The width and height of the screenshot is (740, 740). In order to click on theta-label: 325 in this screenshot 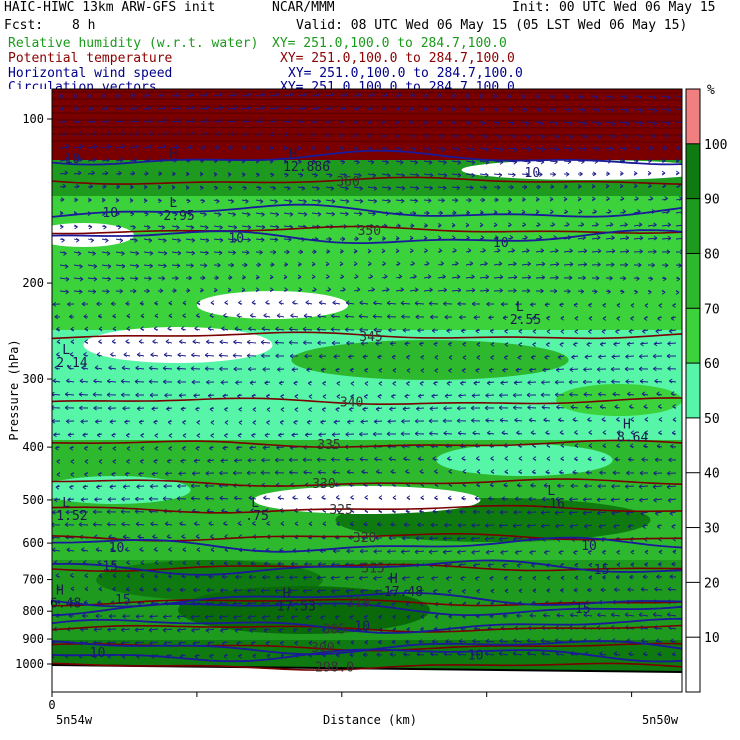, I will do `click(340, 510)`.